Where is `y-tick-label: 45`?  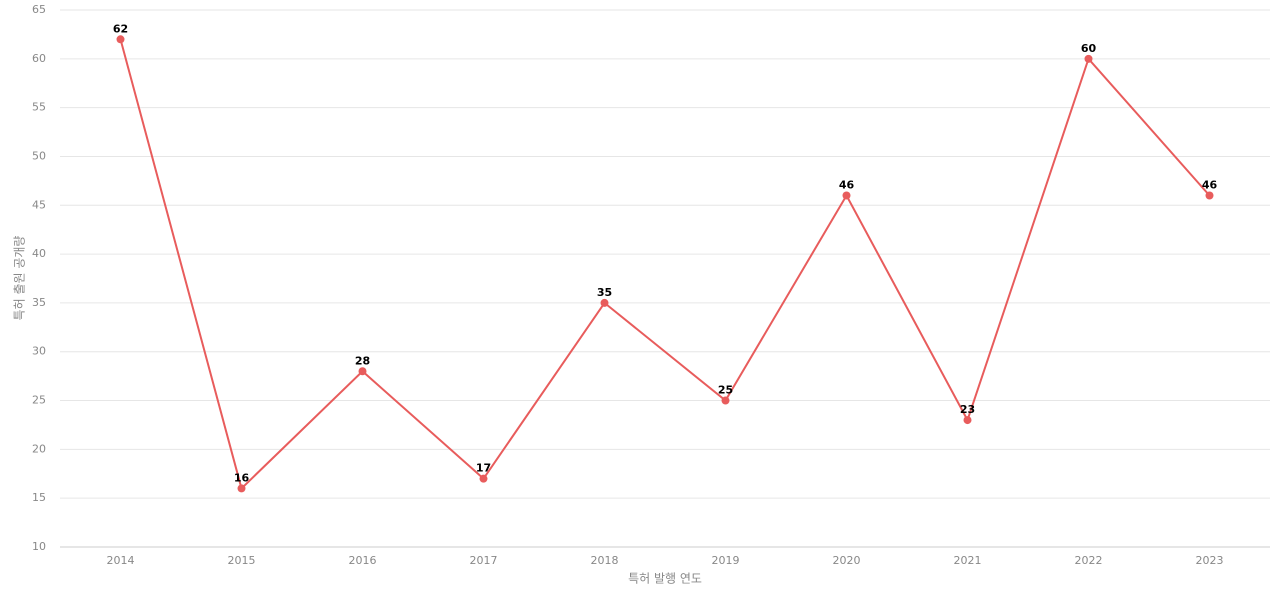
y-tick-label: 45 is located at coordinates (39, 204).